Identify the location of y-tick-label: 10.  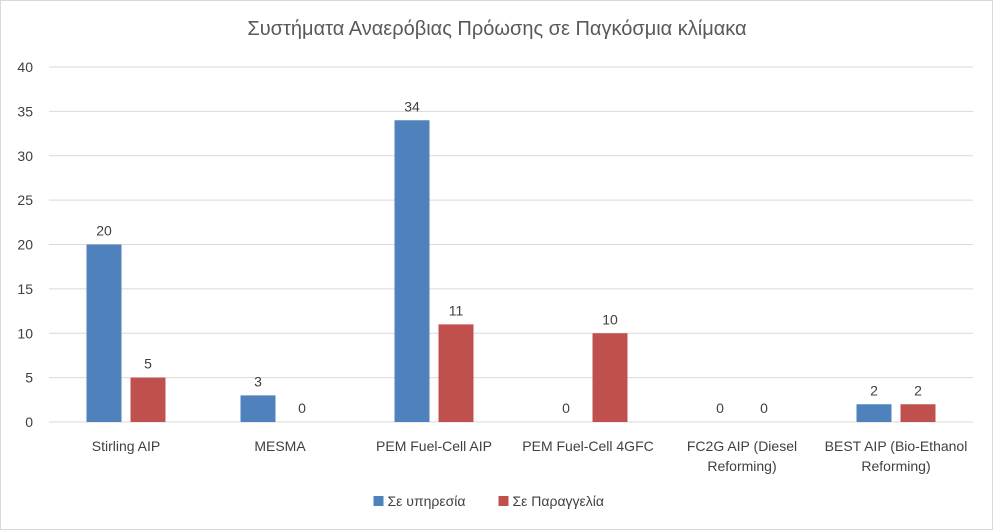
(25, 333).